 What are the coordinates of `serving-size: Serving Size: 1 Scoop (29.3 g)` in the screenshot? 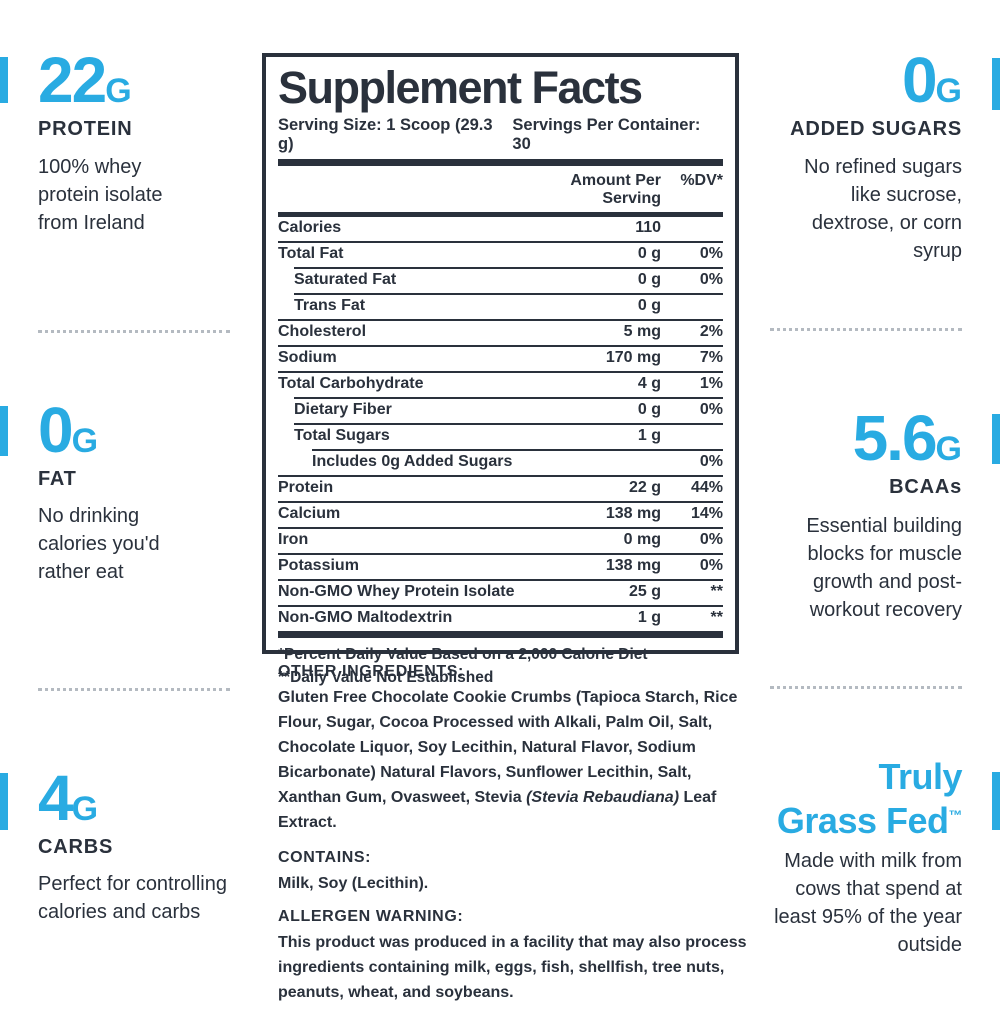 It's located at (385, 134).